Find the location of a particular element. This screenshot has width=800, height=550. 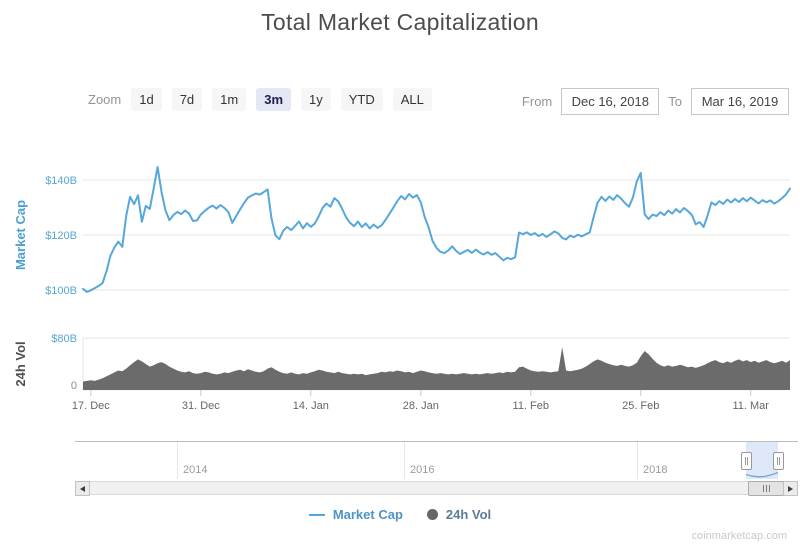

zoom-button-7d: 7d is located at coordinates (187, 99).